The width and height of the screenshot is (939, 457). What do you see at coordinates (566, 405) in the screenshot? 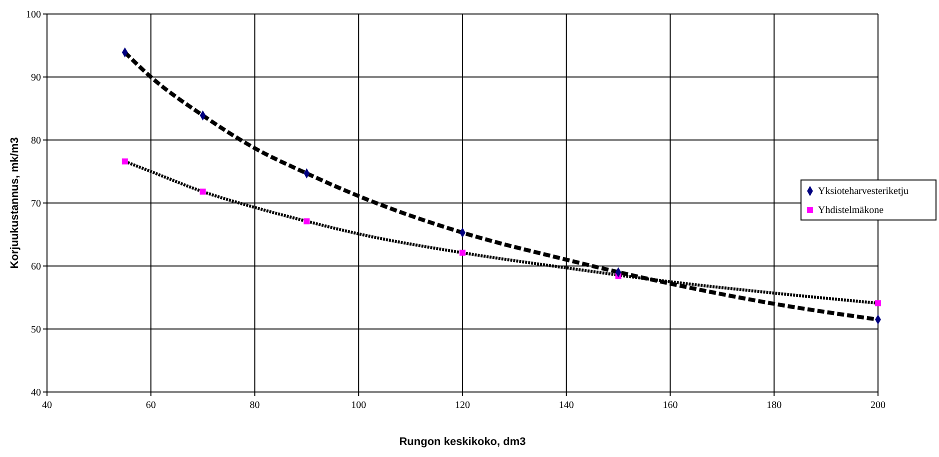
I see `x-tick-label: 140` at bounding box center [566, 405].